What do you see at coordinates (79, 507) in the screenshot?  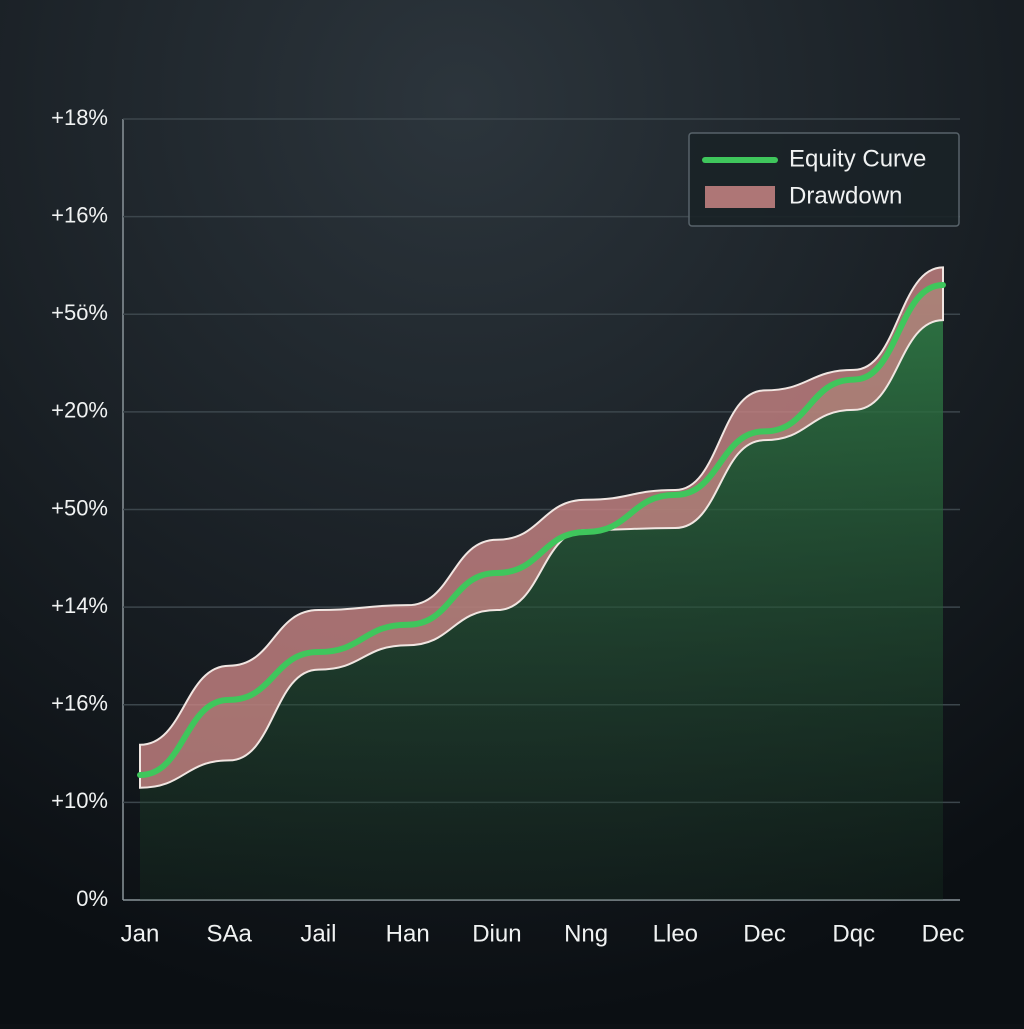 I see `y-tick-label: +50%` at bounding box center [79, 507].